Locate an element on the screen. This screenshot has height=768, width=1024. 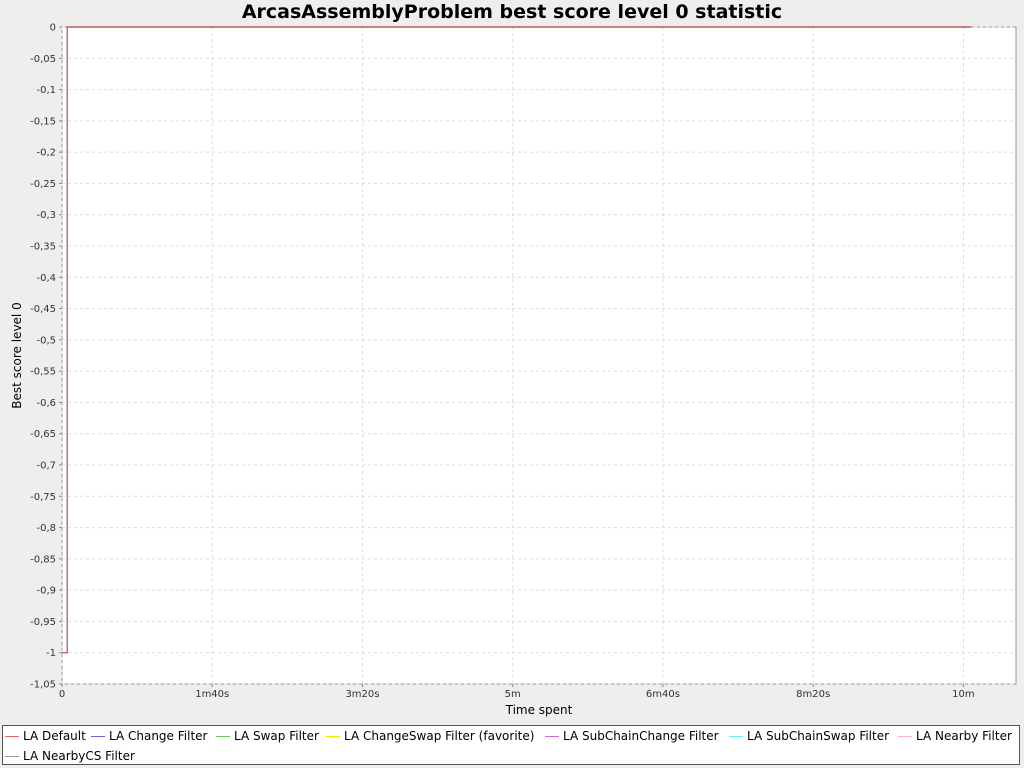
y-tick-label: -0,4 is located at coordinates (46, 278).